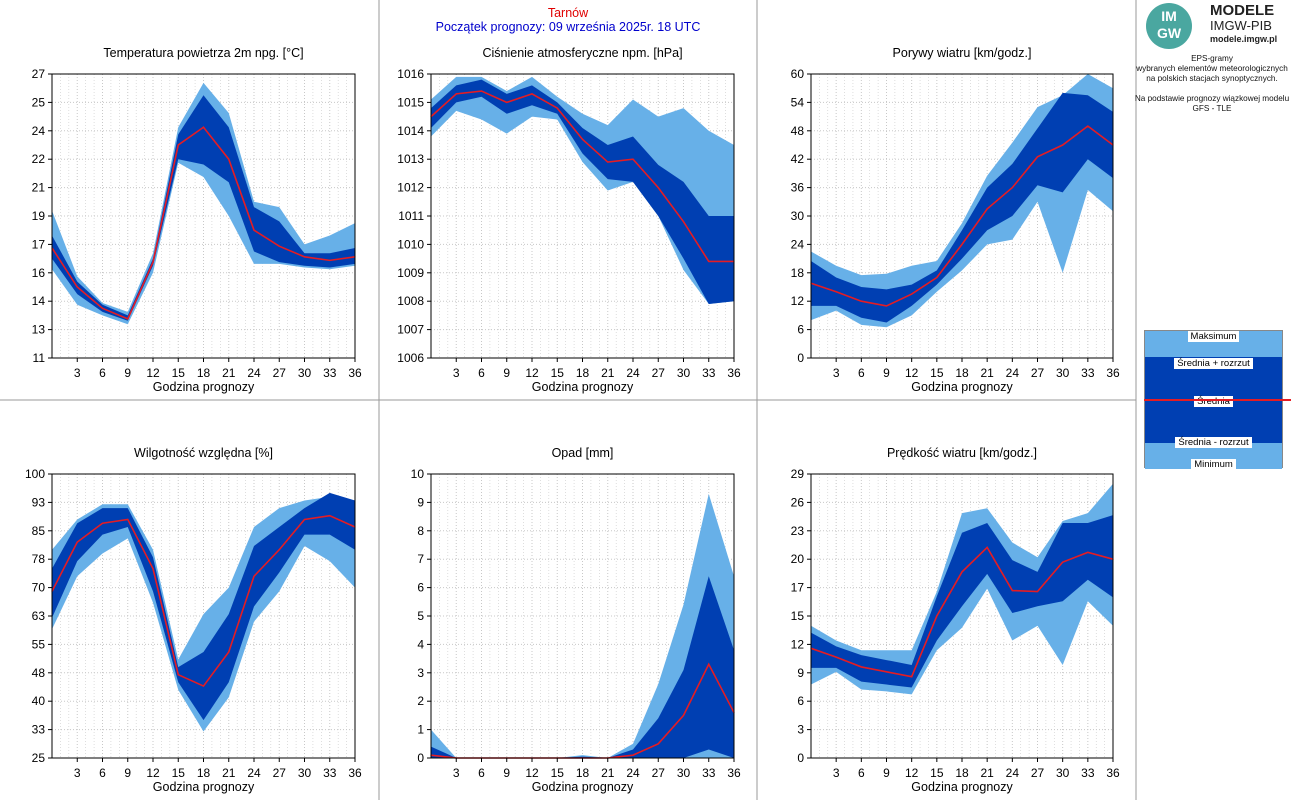 This screenshot has width=1291, height=800. What do you see at coordinates (179, 373) in the screenshot?
I see `x-tick-label-0-4: 15` at bounding box center [179, 373].